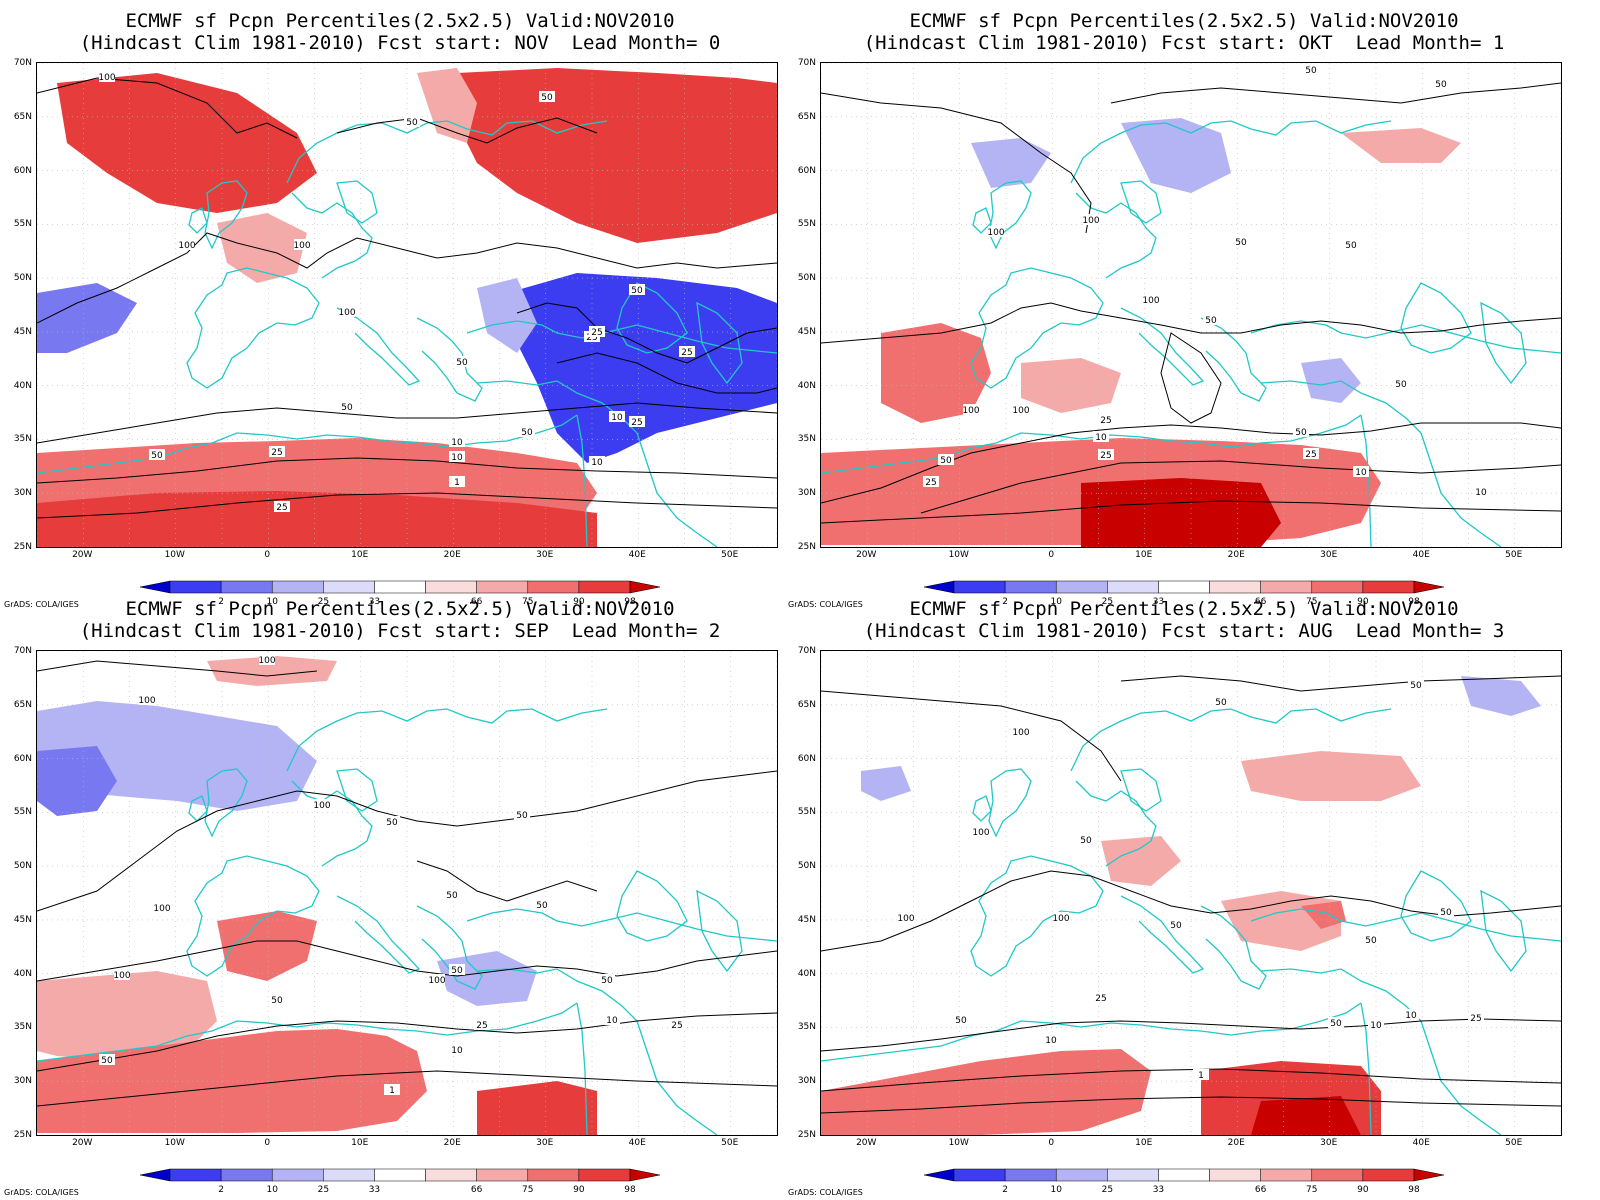  What do you see at coordinates (1056, 602) in the screenshot?
I see `colorbar-label: 10` at bounding box center [1056, 602].